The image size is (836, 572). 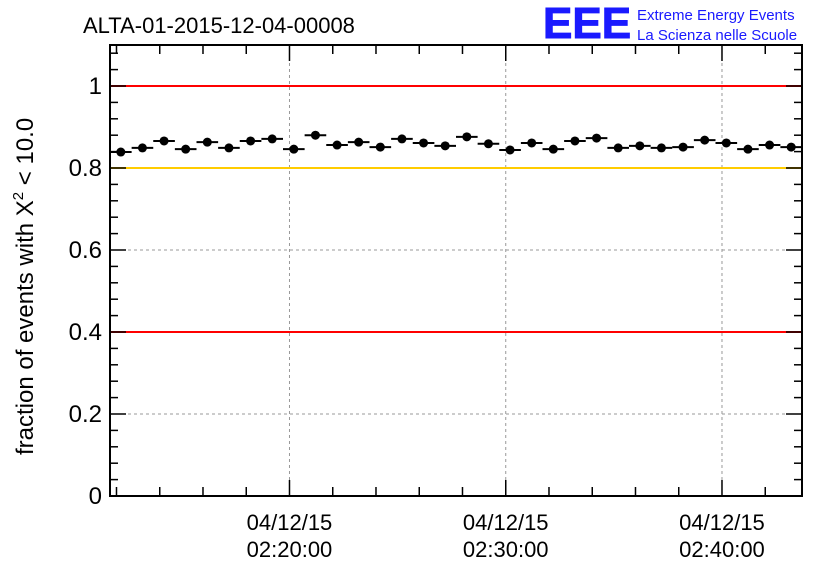 What do you see at coordinates (85, 332) in the screenshot?
I see `y-tick-label: 0.4` at bounding box center [85, 332].